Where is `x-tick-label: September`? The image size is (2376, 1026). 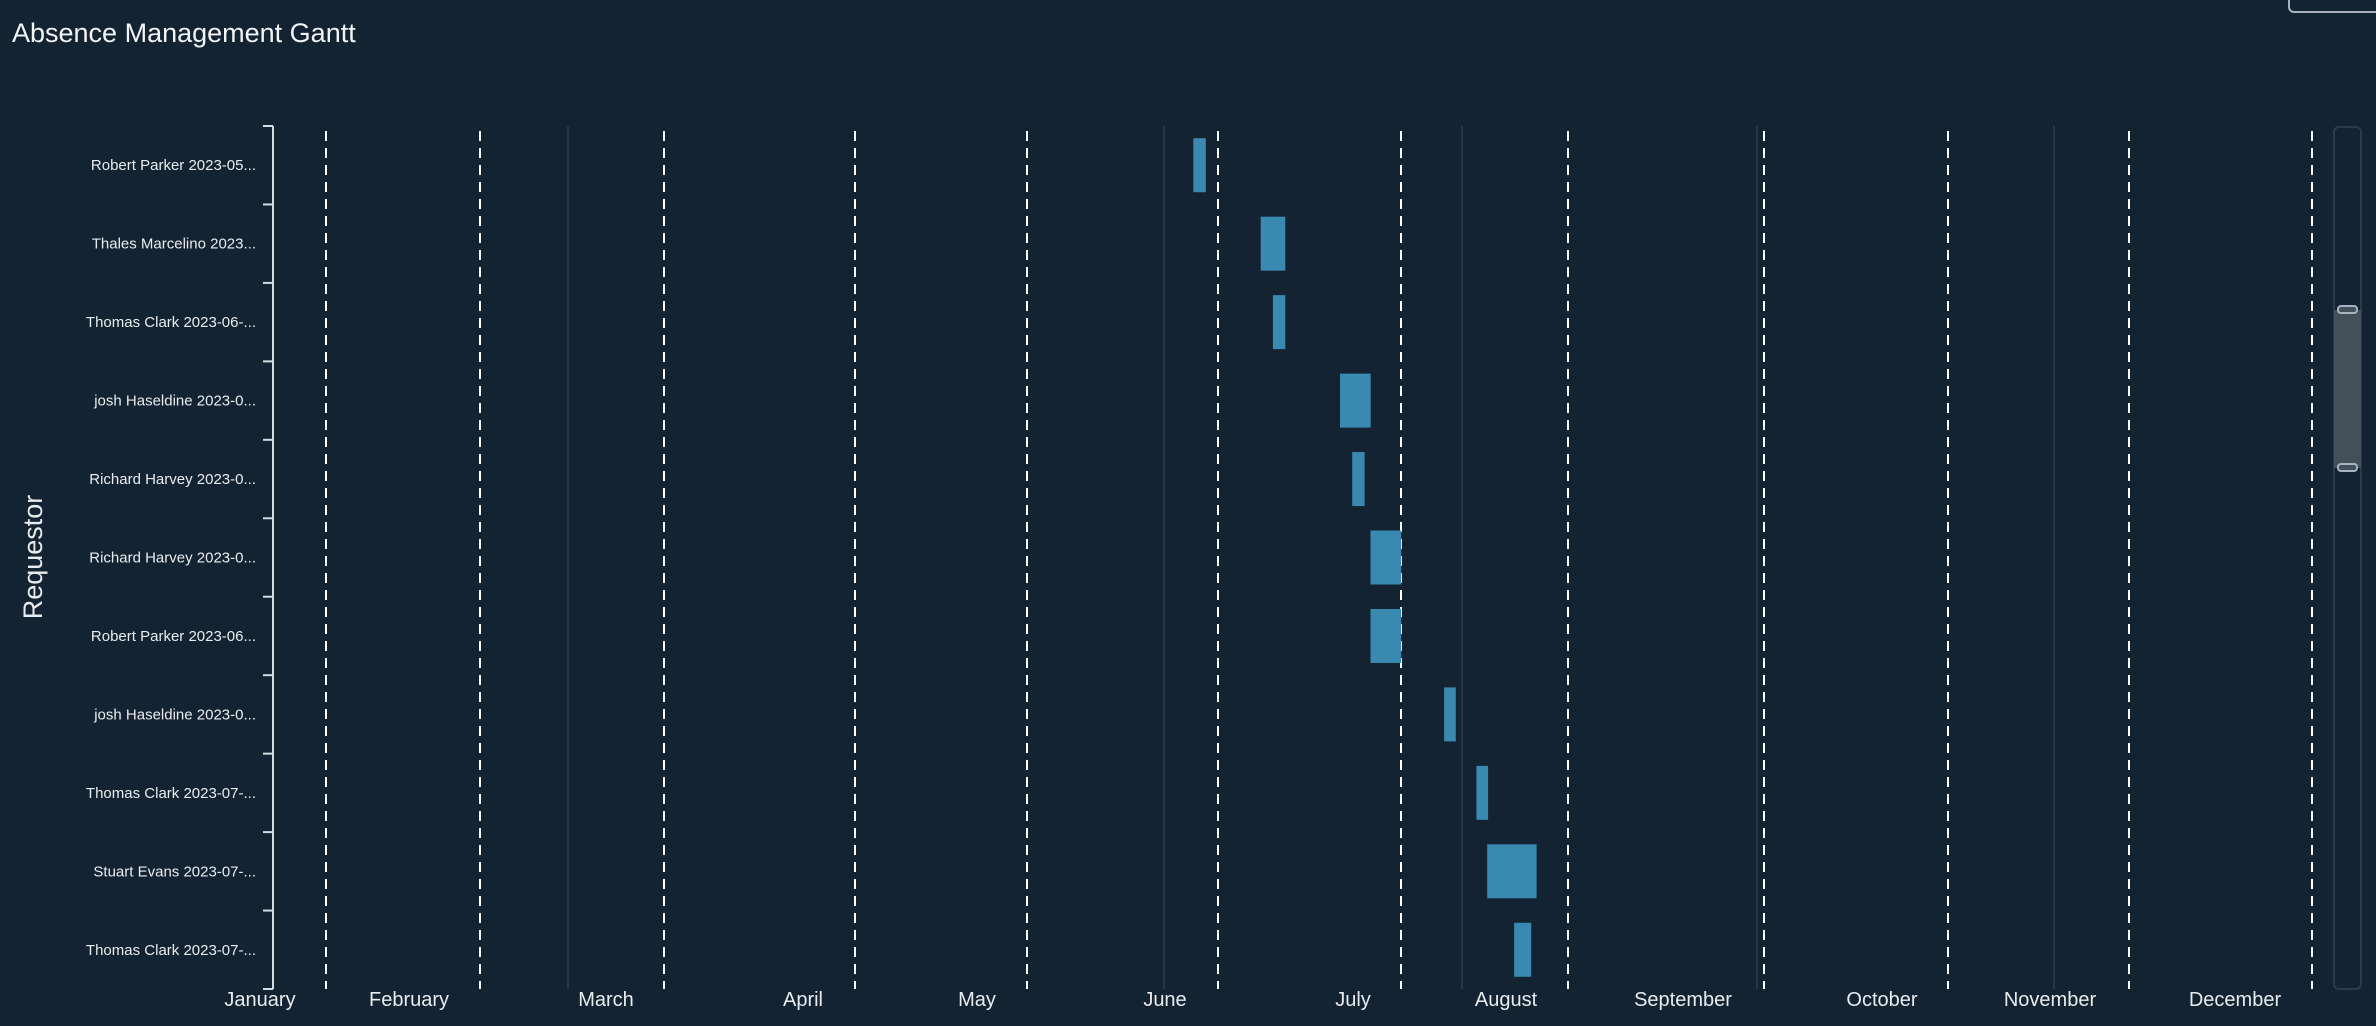 x-tick-label: September is located at coordinates (1683, 1000).